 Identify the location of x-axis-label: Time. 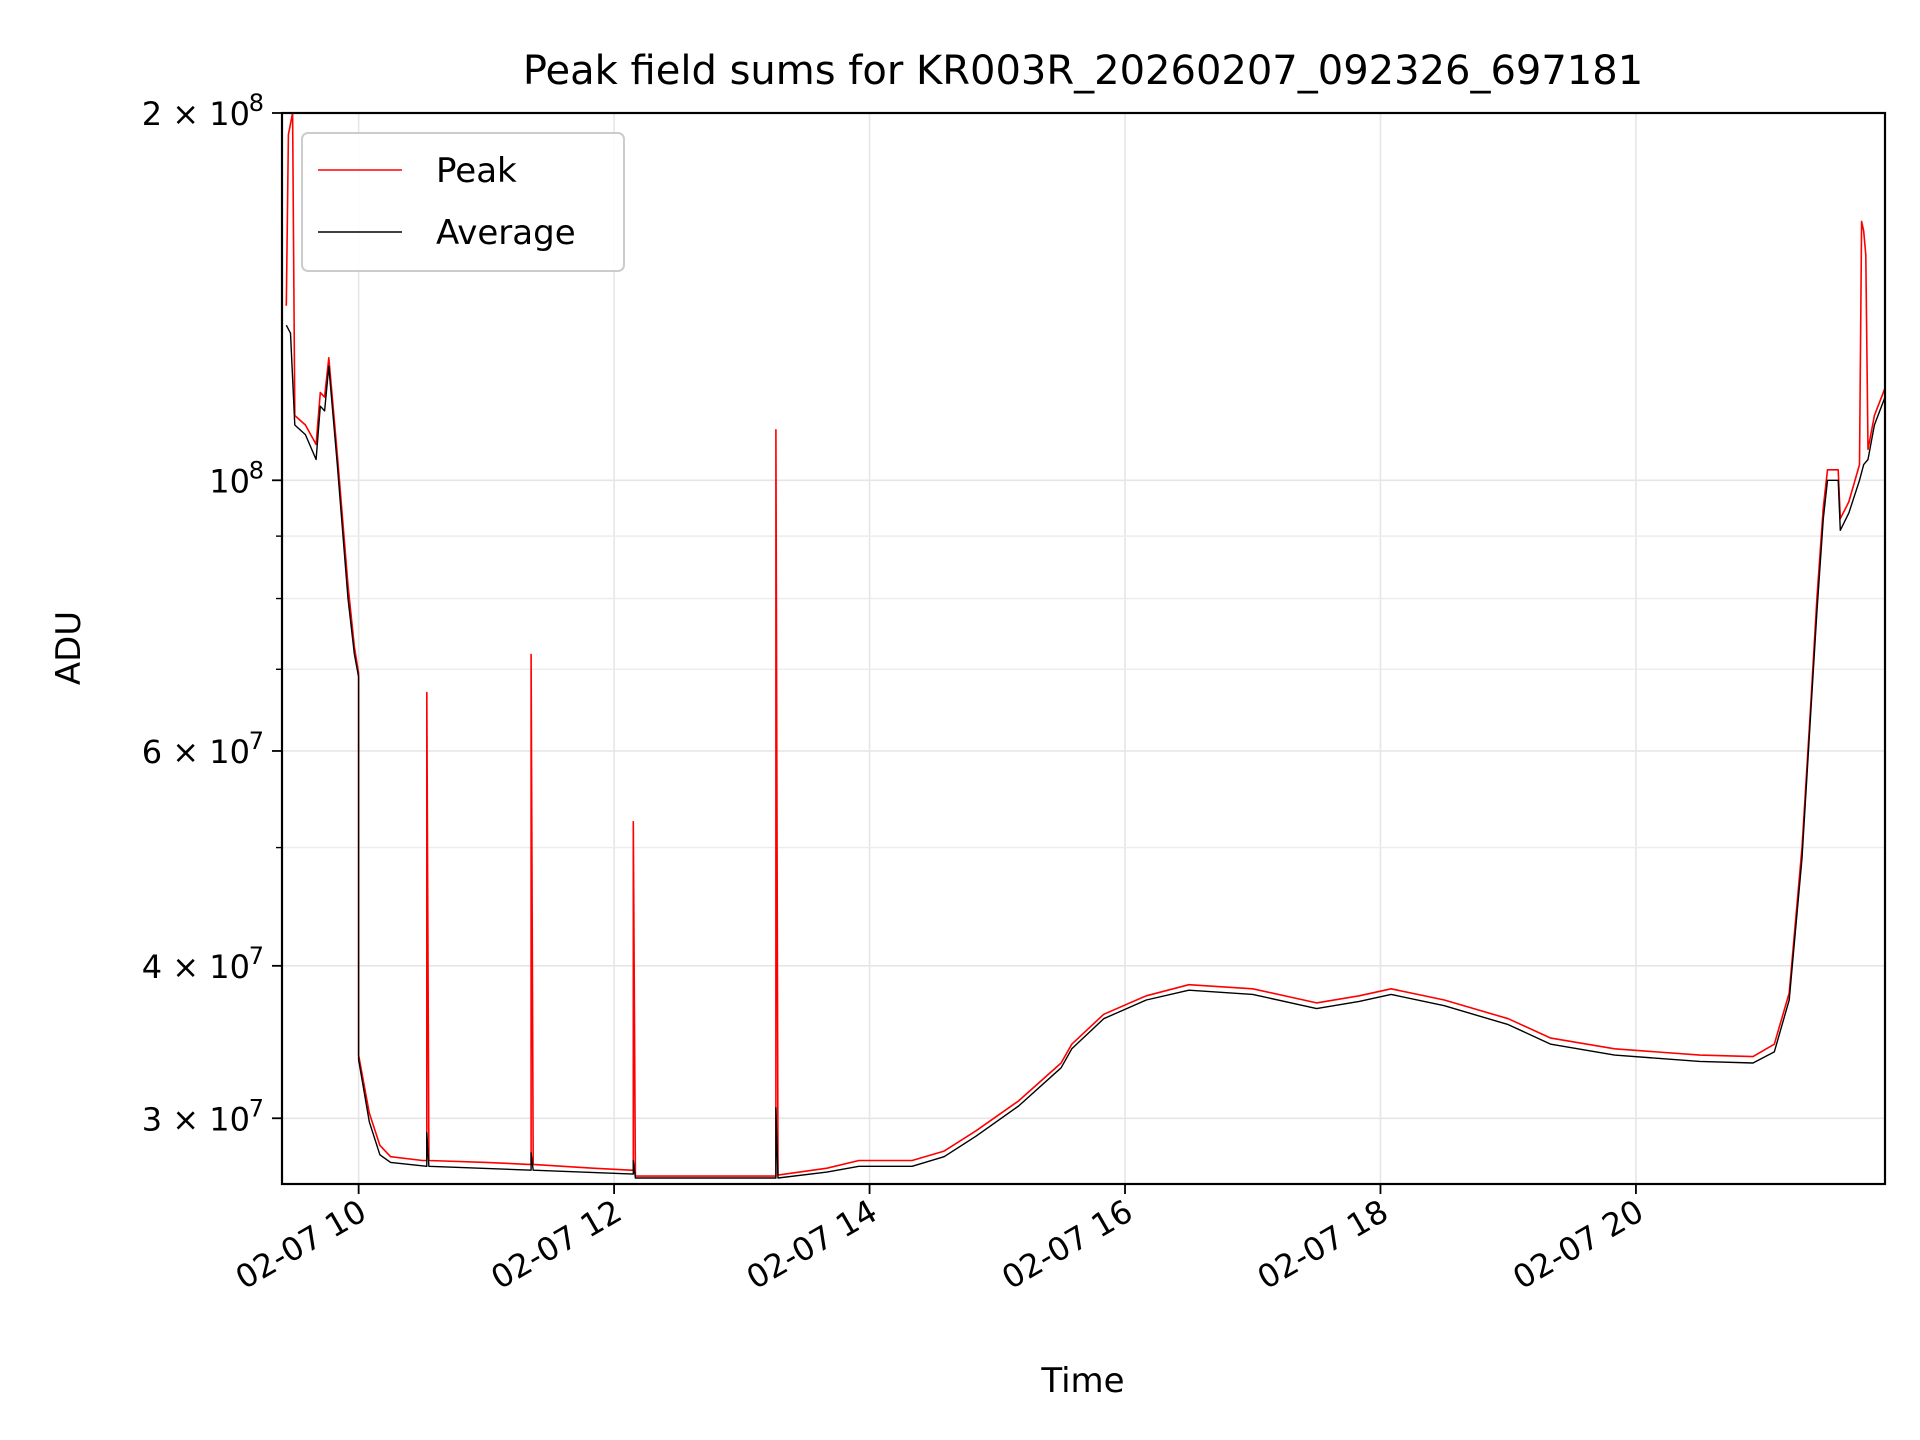
(1082, 1381).